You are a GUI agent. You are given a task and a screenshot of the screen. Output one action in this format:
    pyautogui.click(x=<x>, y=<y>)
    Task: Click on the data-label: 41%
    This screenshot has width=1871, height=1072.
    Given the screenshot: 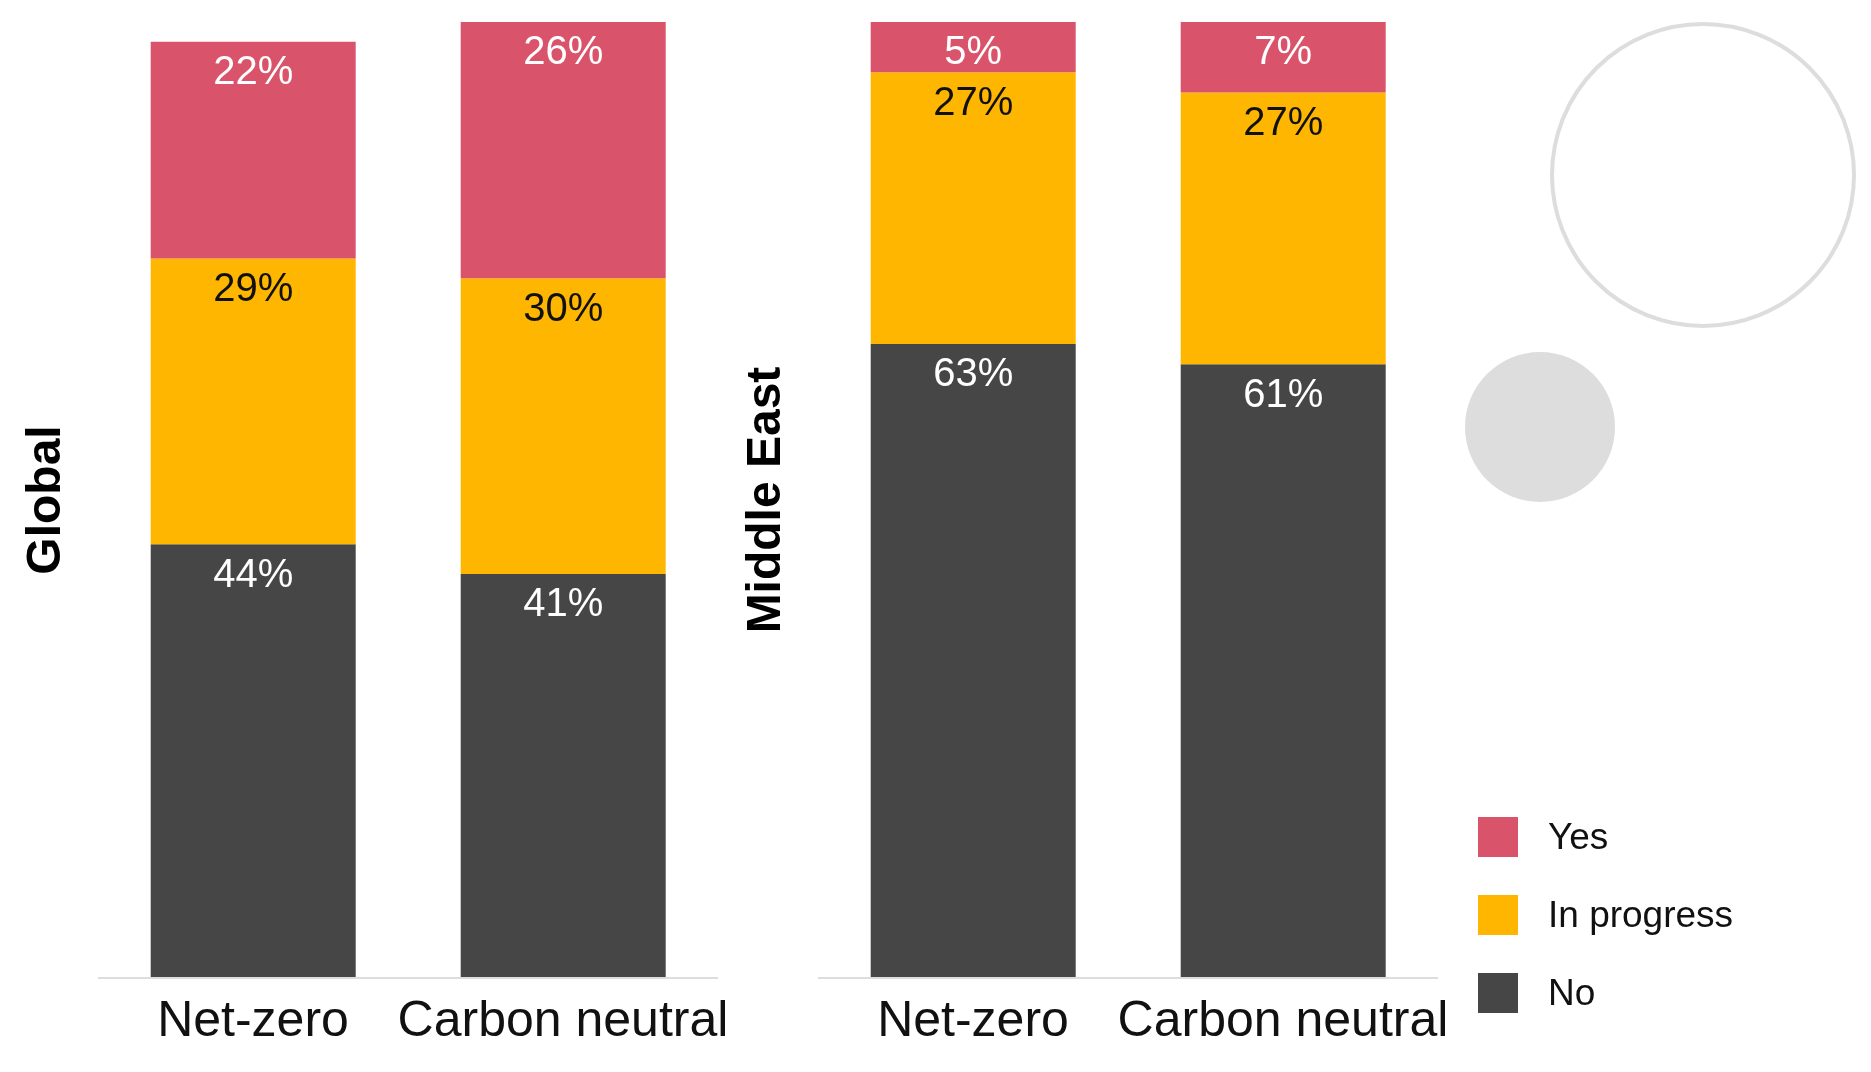 What is the action you would take?
    pyautogui.click(x=563, y=602)
    